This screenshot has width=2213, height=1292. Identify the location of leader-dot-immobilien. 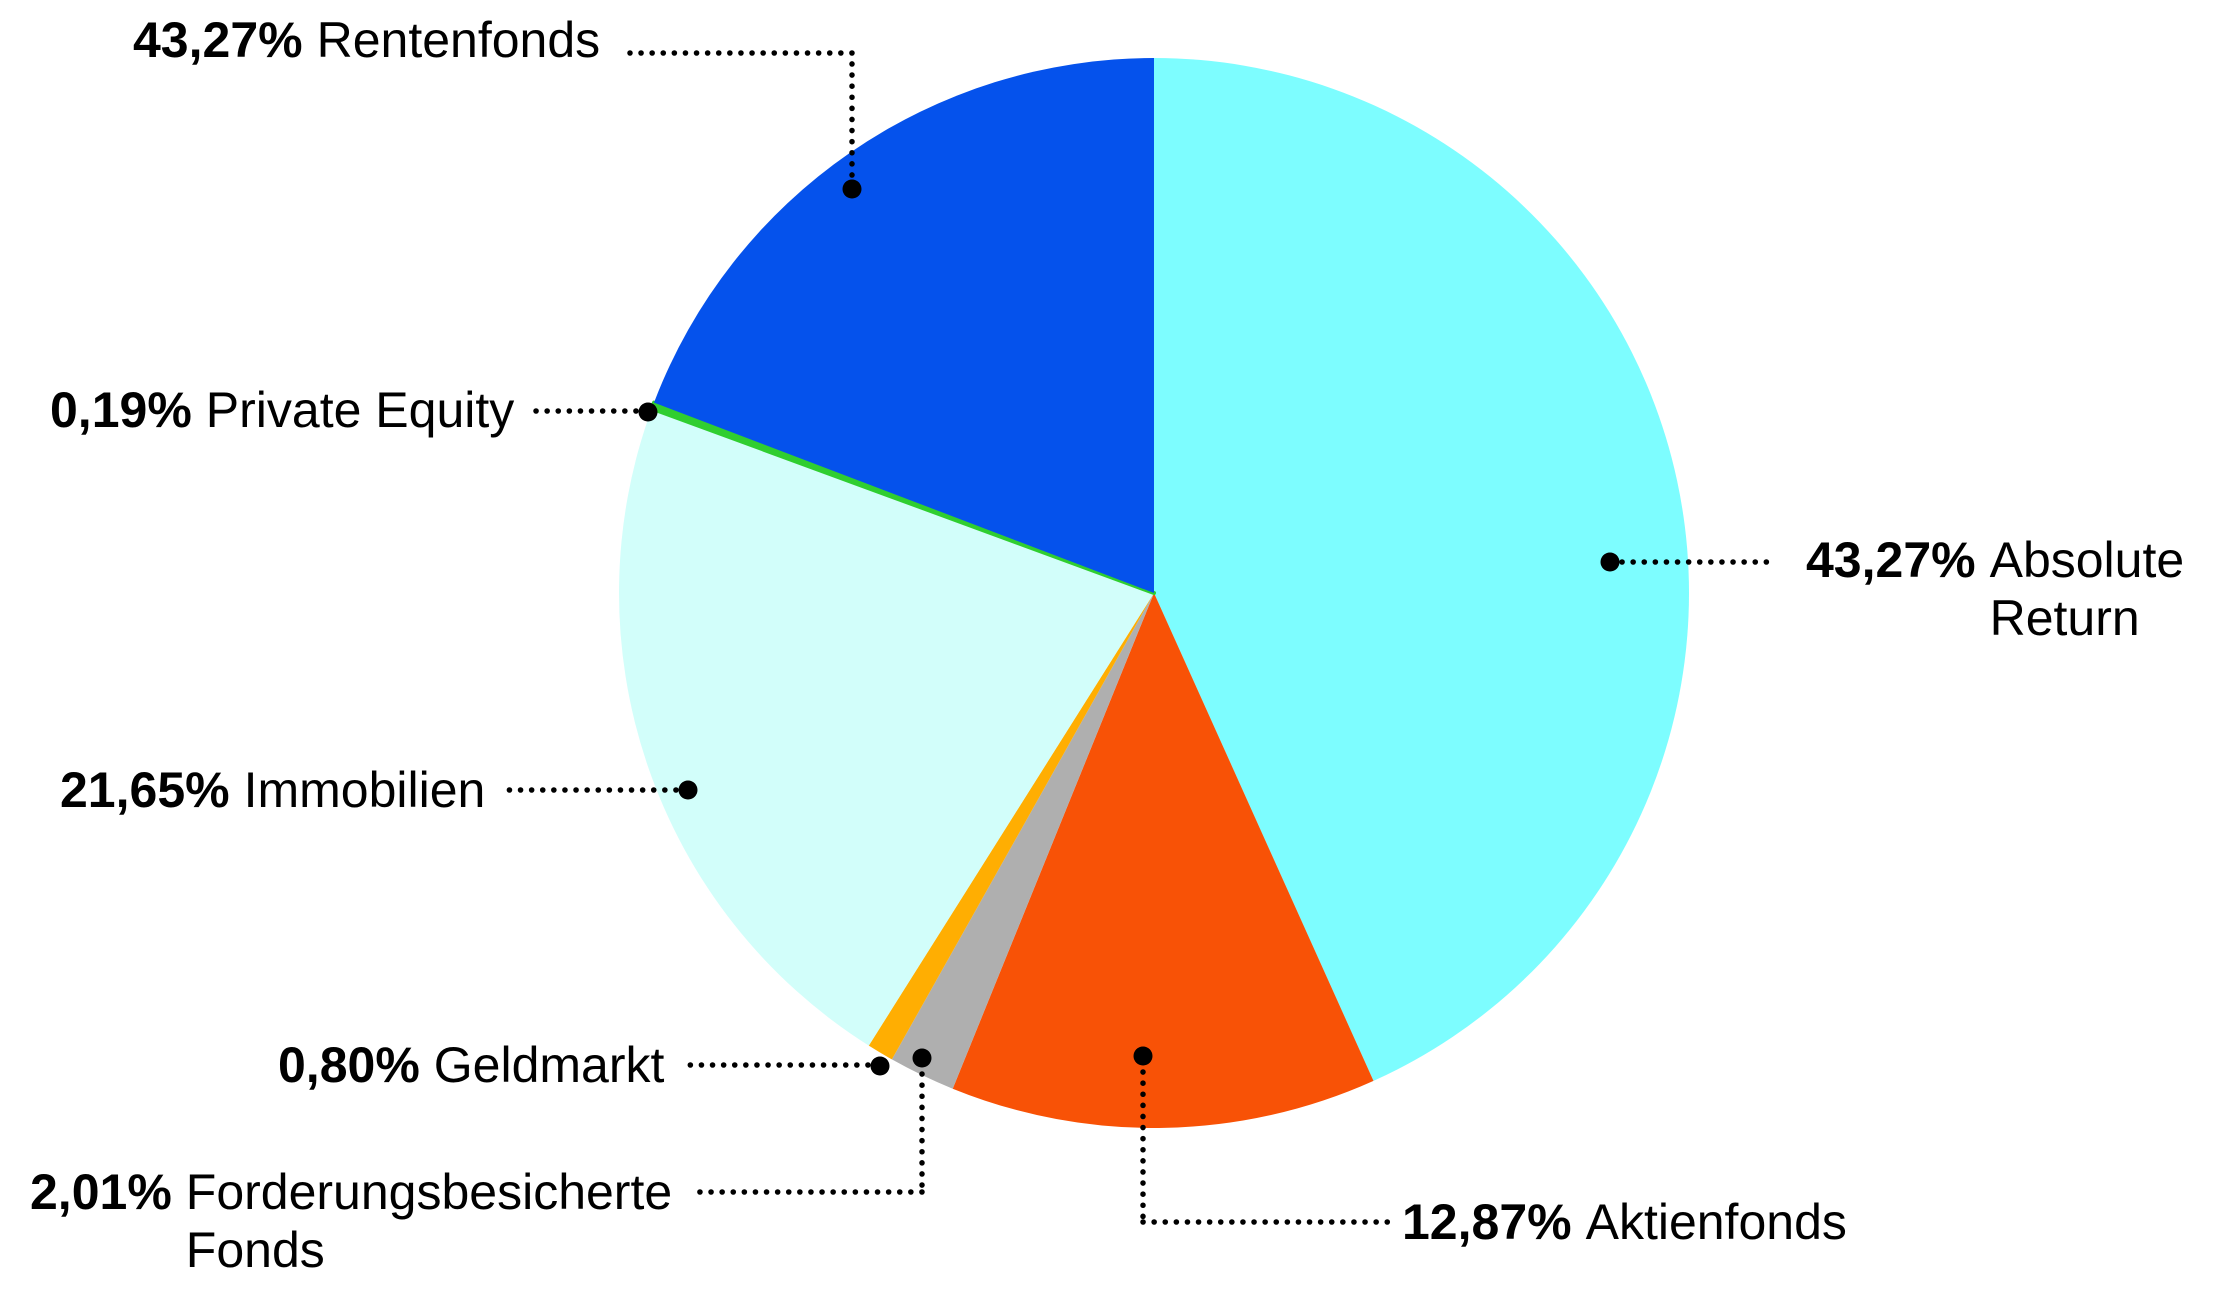
(688, 790).